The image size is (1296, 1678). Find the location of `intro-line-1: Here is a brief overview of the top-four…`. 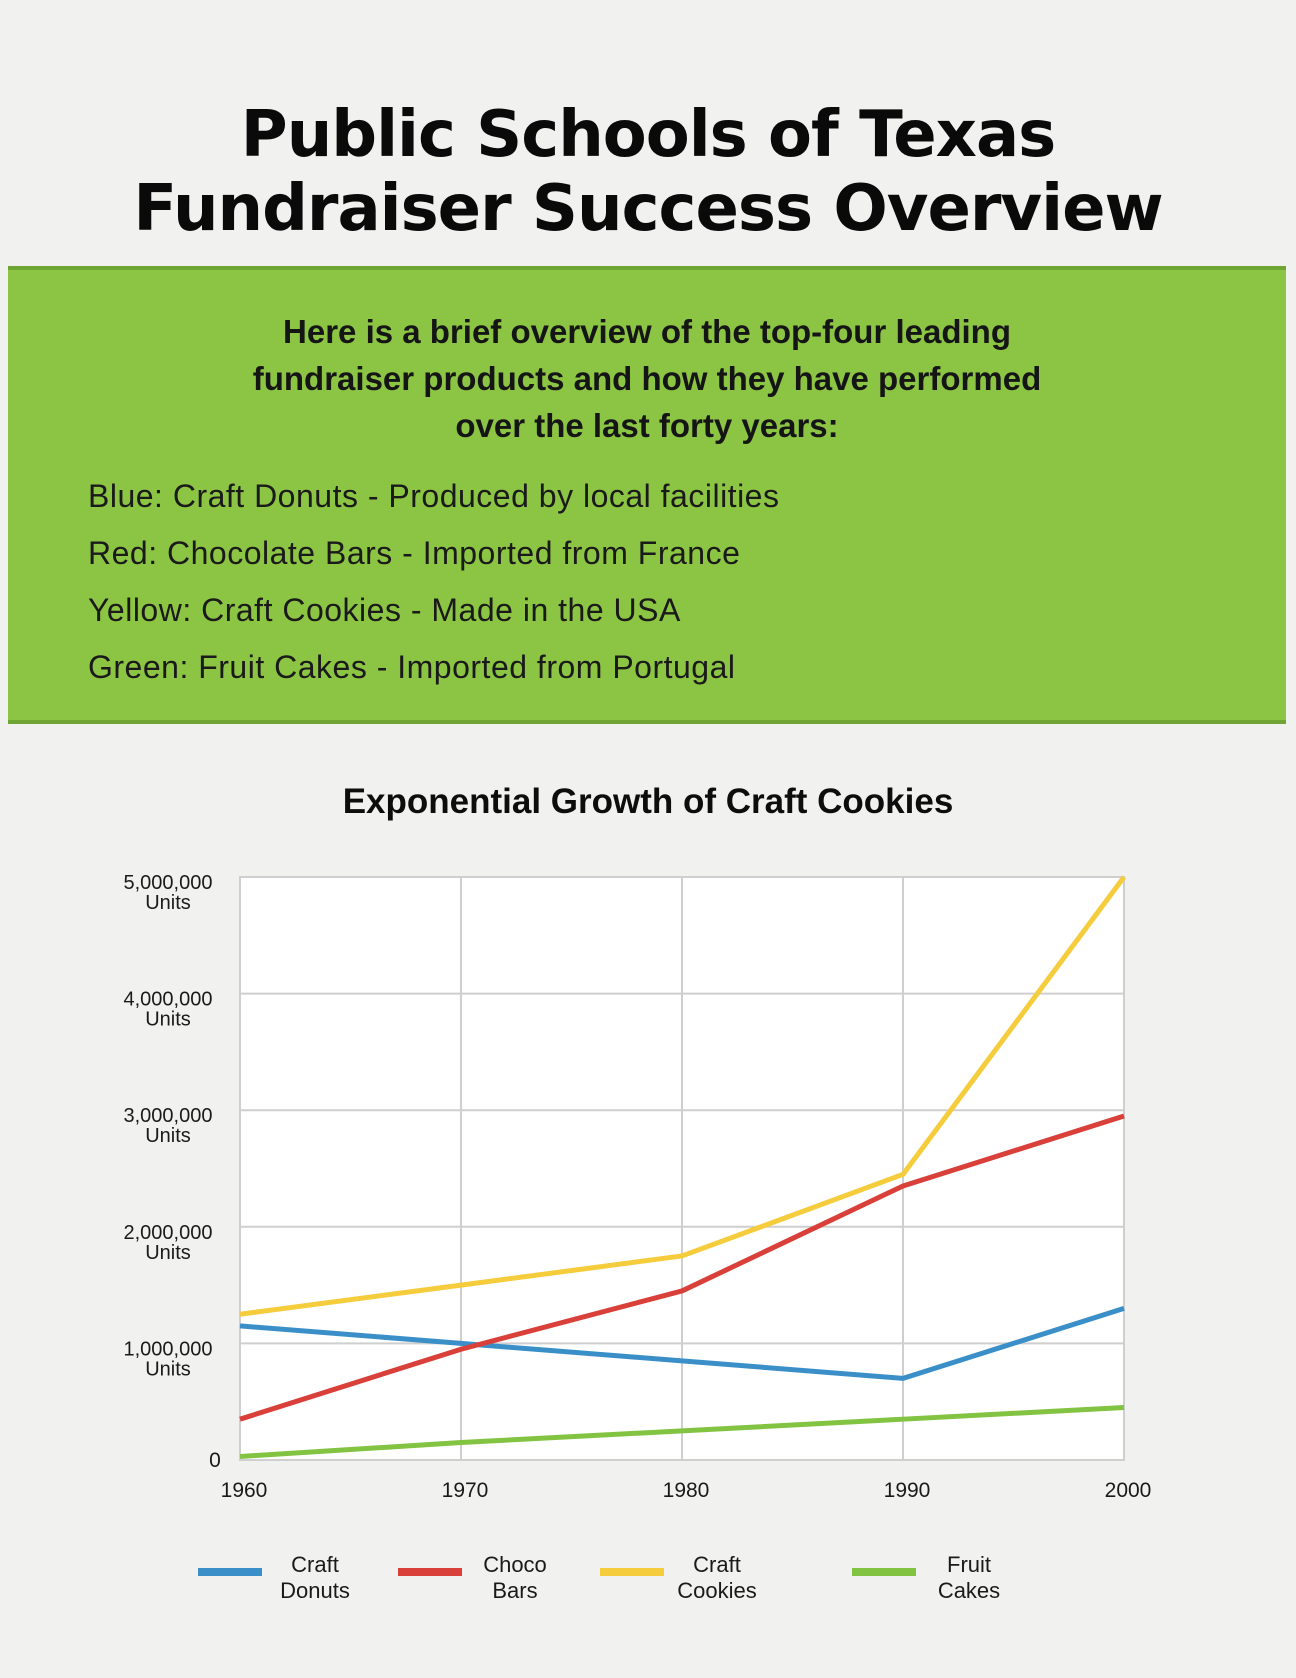

intro-line-1: Here is a brief overview of the top-four… is located at coordinates (647, 331).